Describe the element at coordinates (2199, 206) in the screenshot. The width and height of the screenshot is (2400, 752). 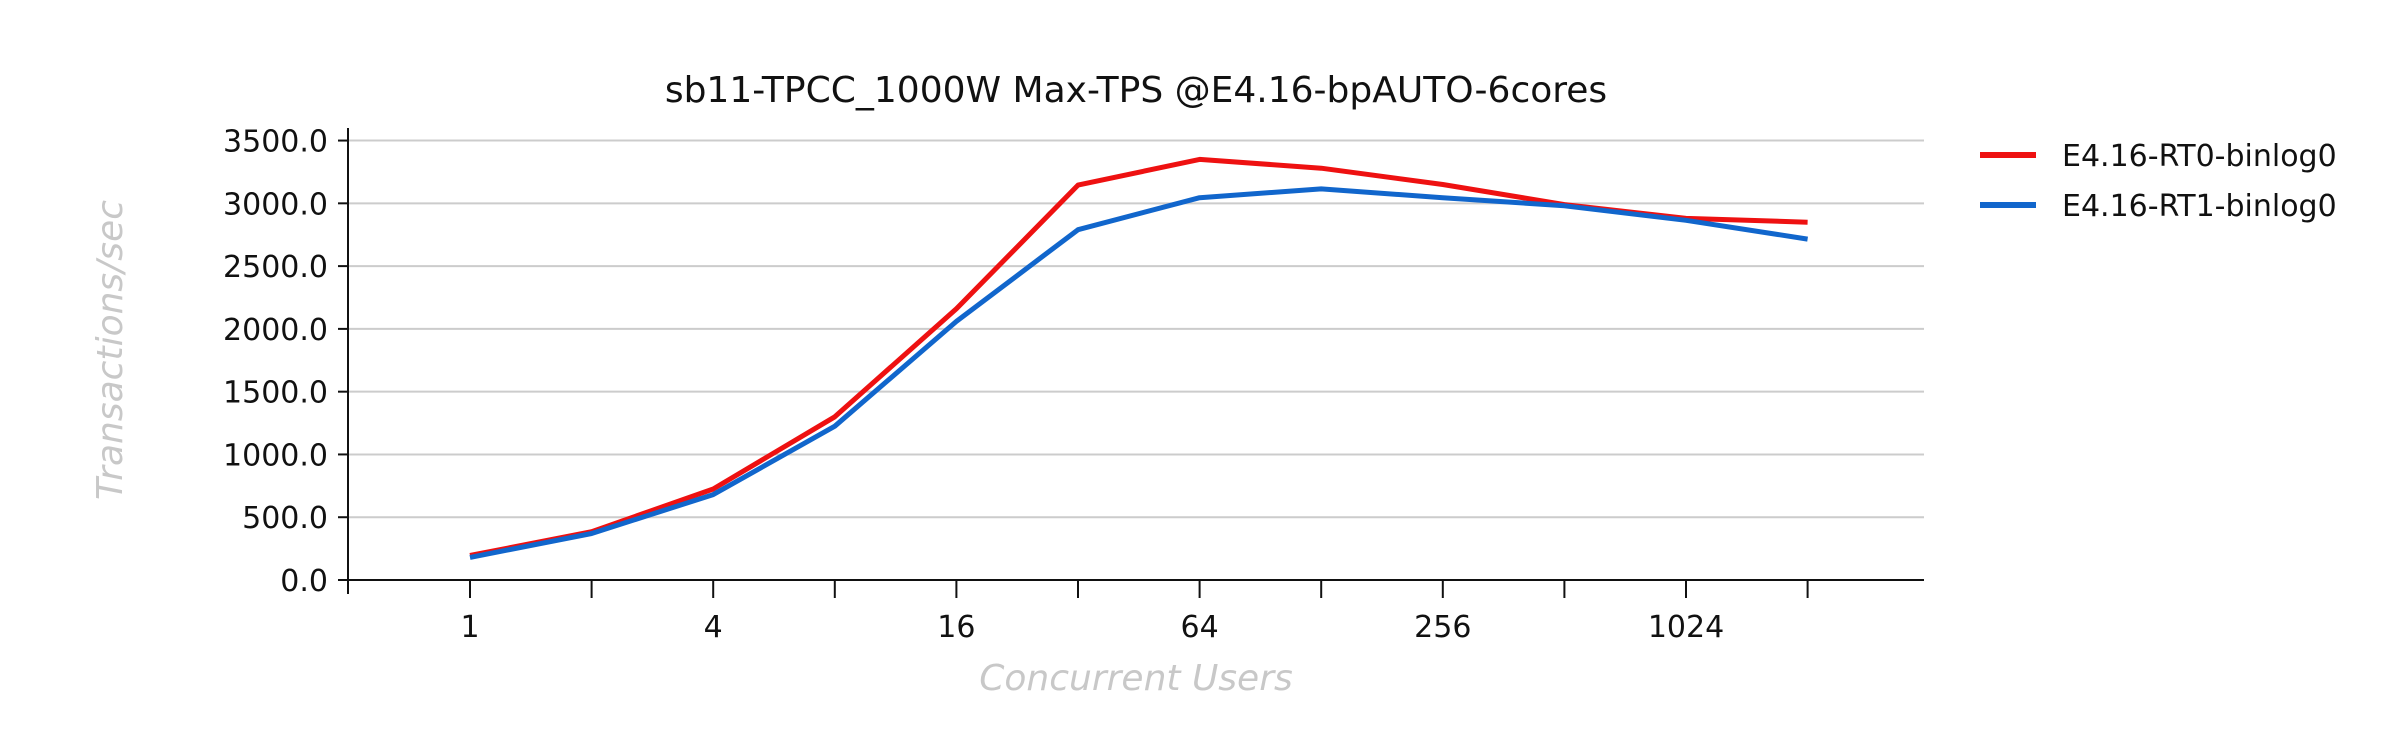
I see `legend-label-2: E4.16-RT1-binlog0` at that location.